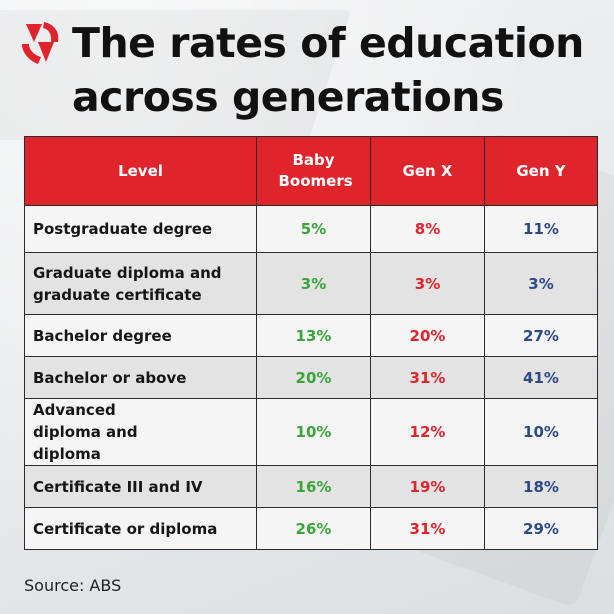 Image resolution: width=614 pixels, height=614 pixels. I want to click on source-note: Source: ABS, so click(73, 585).